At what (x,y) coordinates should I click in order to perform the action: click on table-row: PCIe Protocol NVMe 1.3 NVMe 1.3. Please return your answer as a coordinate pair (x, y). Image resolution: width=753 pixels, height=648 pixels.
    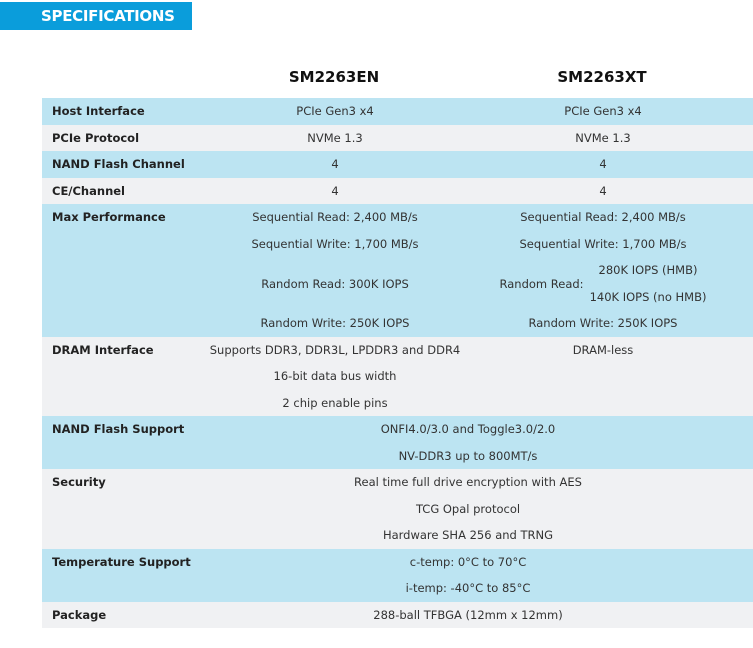
    Looking at the image, I should click on (397, 137).